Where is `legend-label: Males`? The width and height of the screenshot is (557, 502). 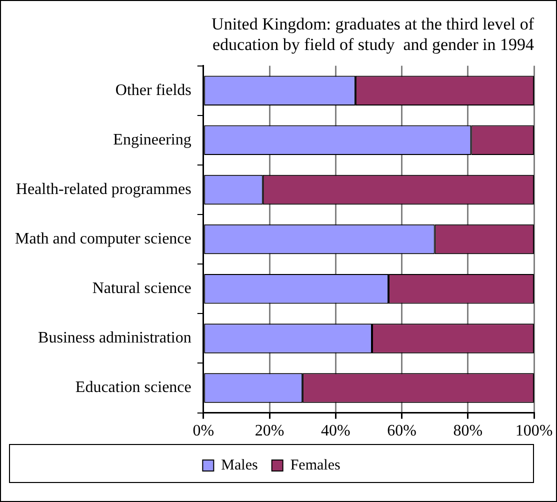
legend-label: Males is located at coordinates (239, 465).